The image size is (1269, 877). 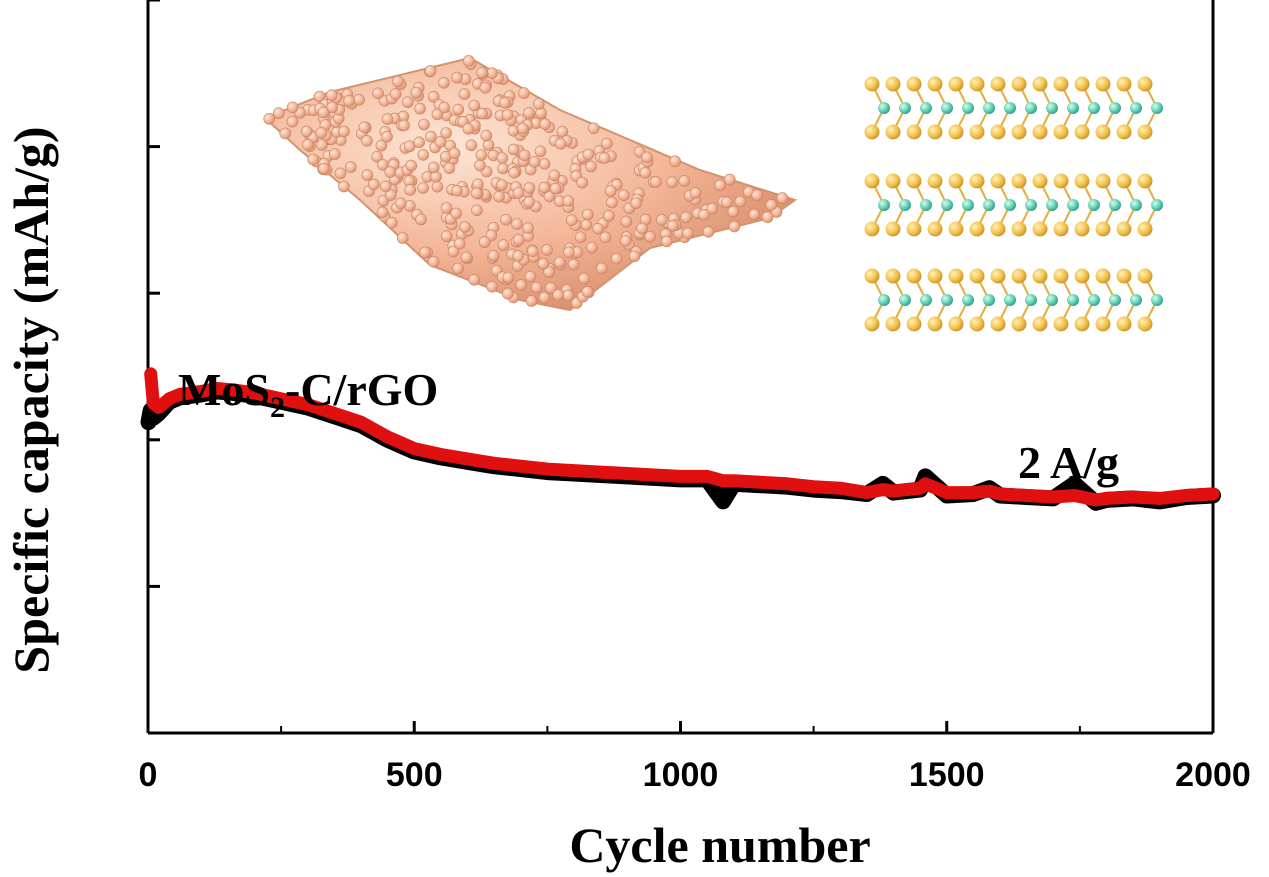 What do you see at coordinates (681, 775) in the screenshot?
I see `x-tick-label: 1000` at bounding box center [681, 775].